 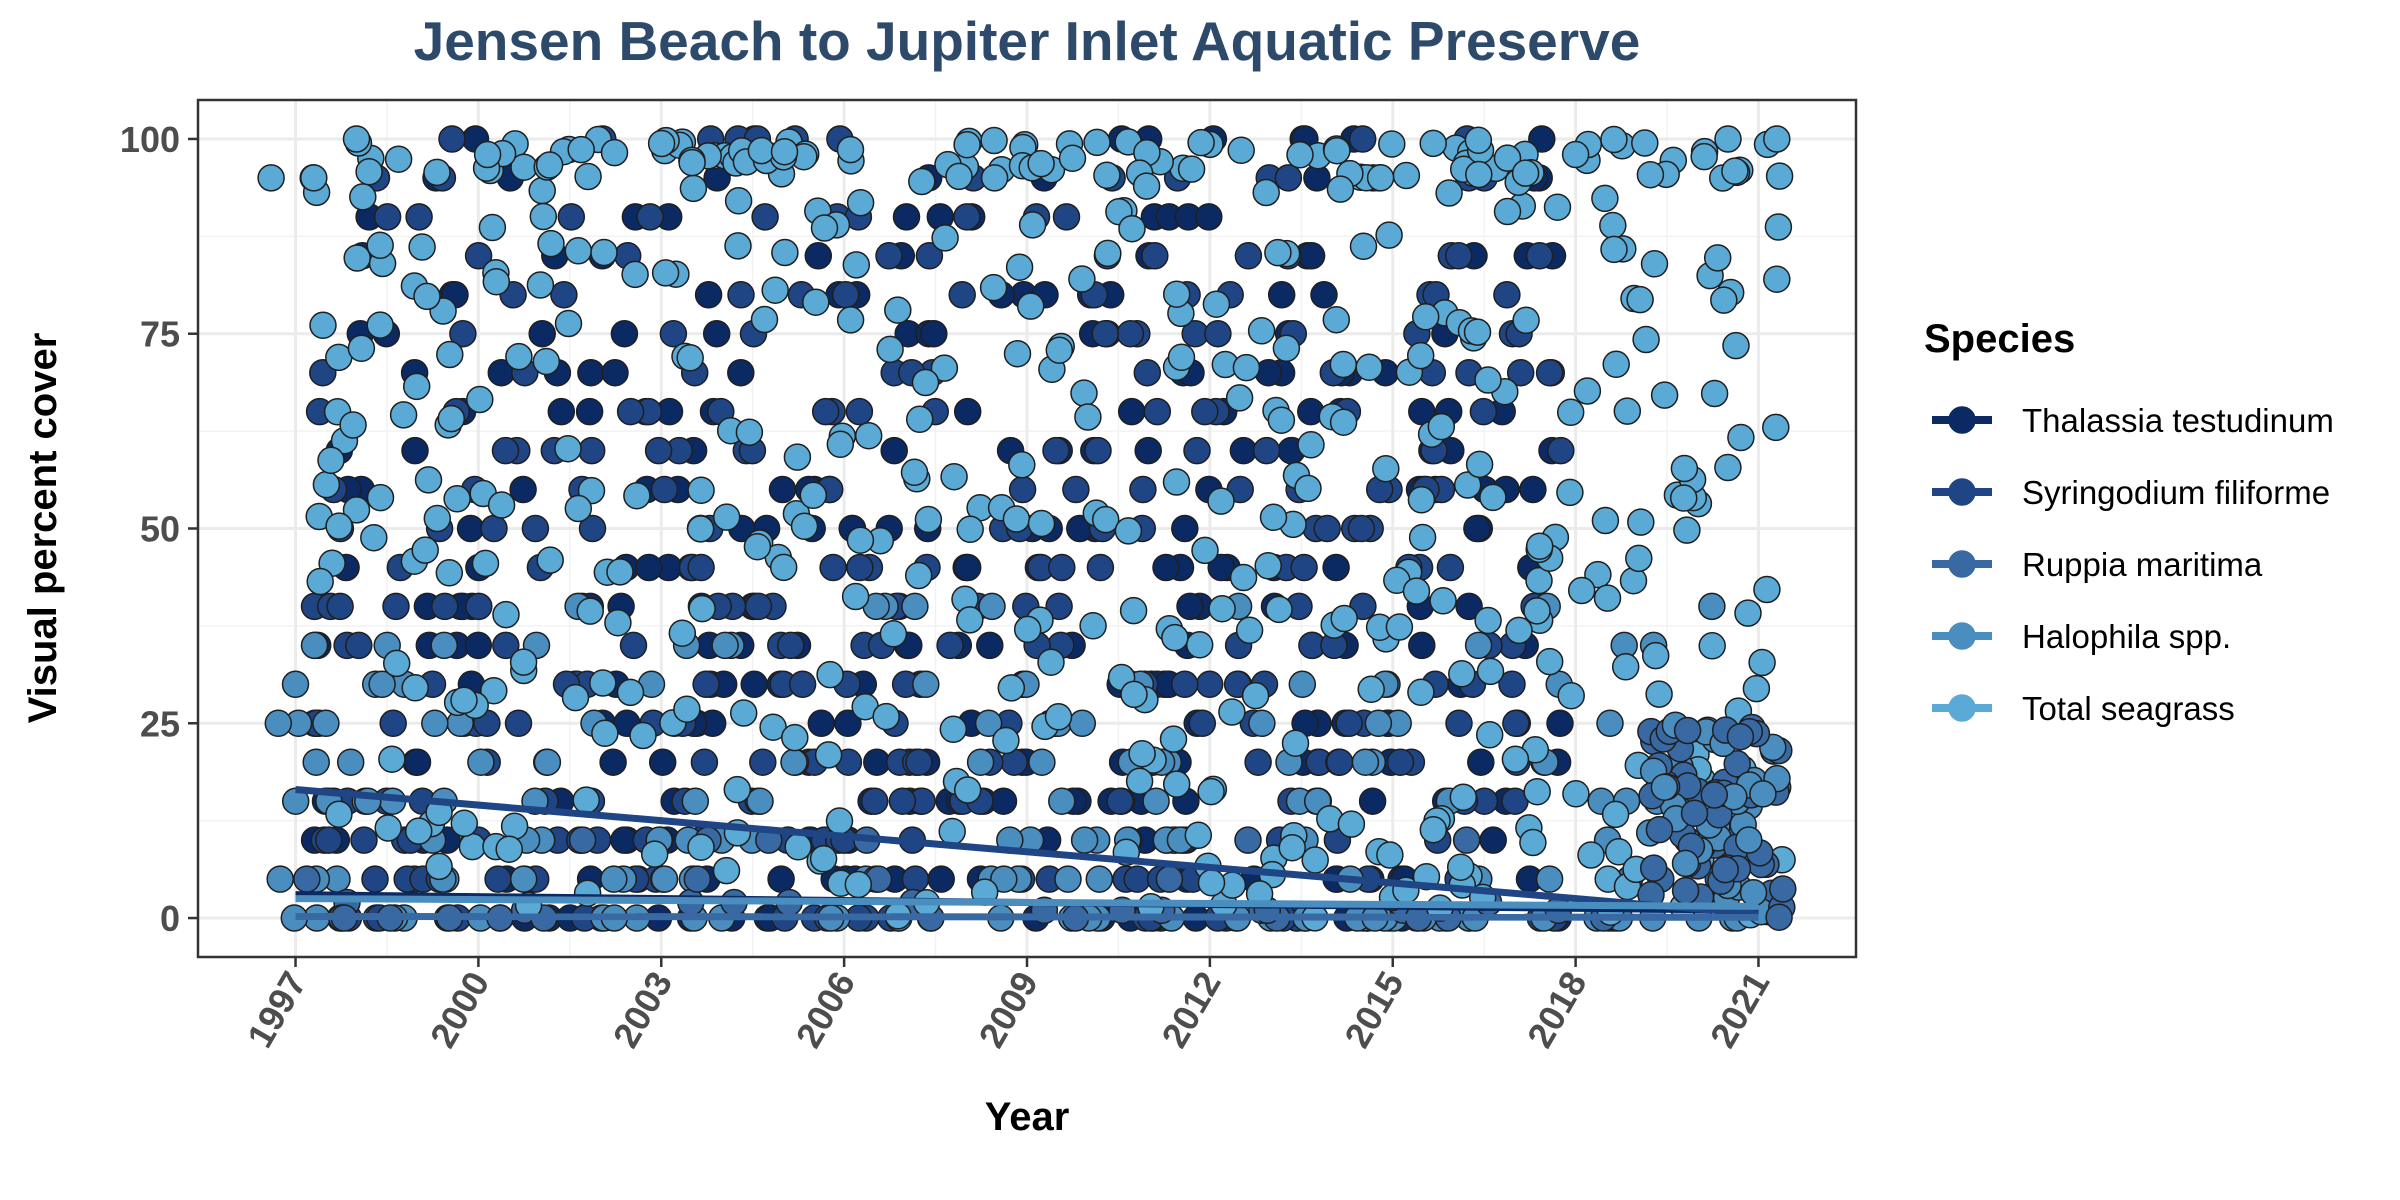 I want to click on y-tick-label: 0, so click(x=170, y=918).